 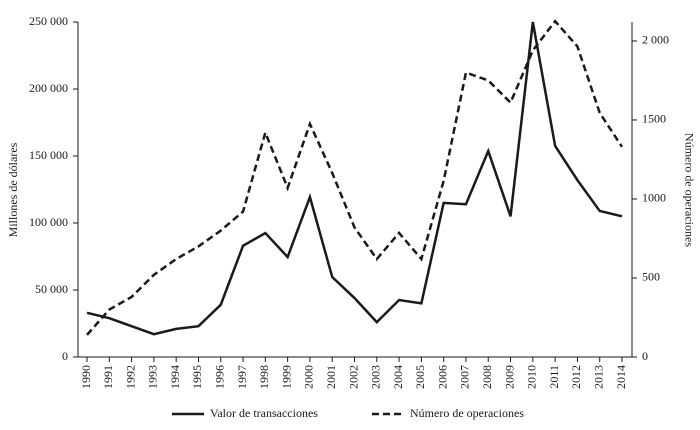 What do you see at coordinates (309, 377) in the screenshot?
I see `x-tick-label: 2000` at bounding box center [309, 377].